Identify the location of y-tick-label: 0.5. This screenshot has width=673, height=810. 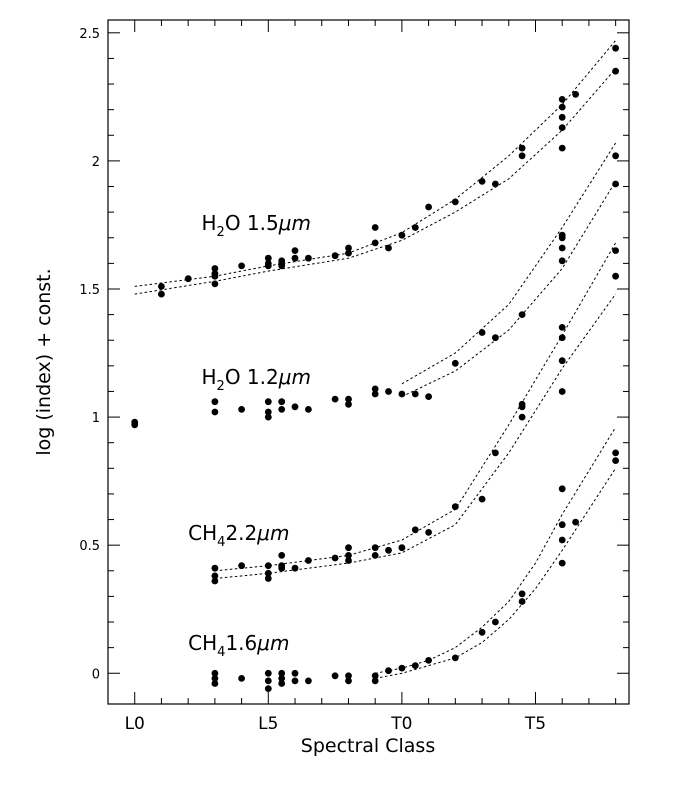
(89, 546).